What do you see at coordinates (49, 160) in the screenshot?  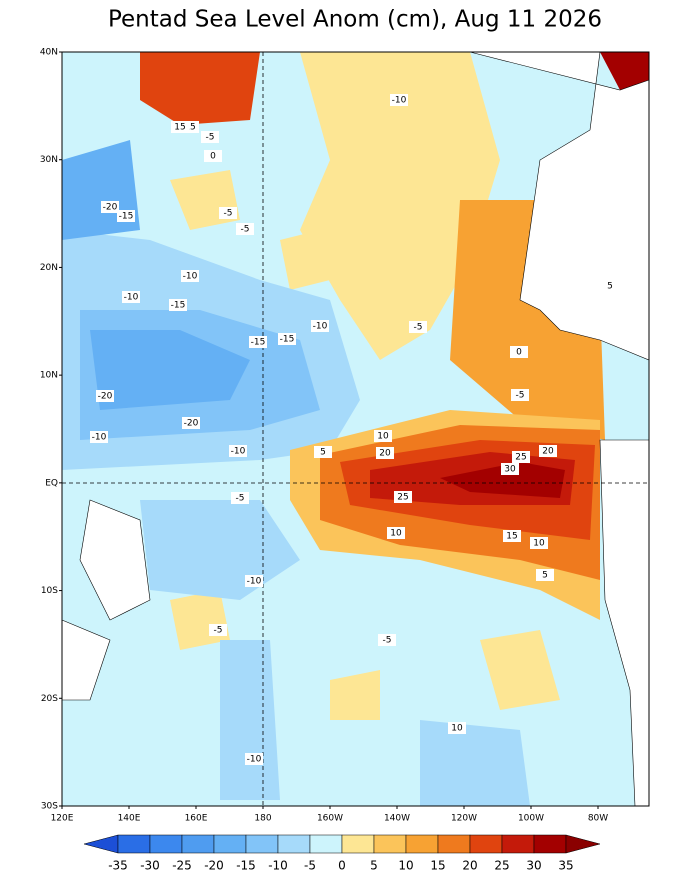 I see `lat-label: 30N` at bounding box center [49, 160].